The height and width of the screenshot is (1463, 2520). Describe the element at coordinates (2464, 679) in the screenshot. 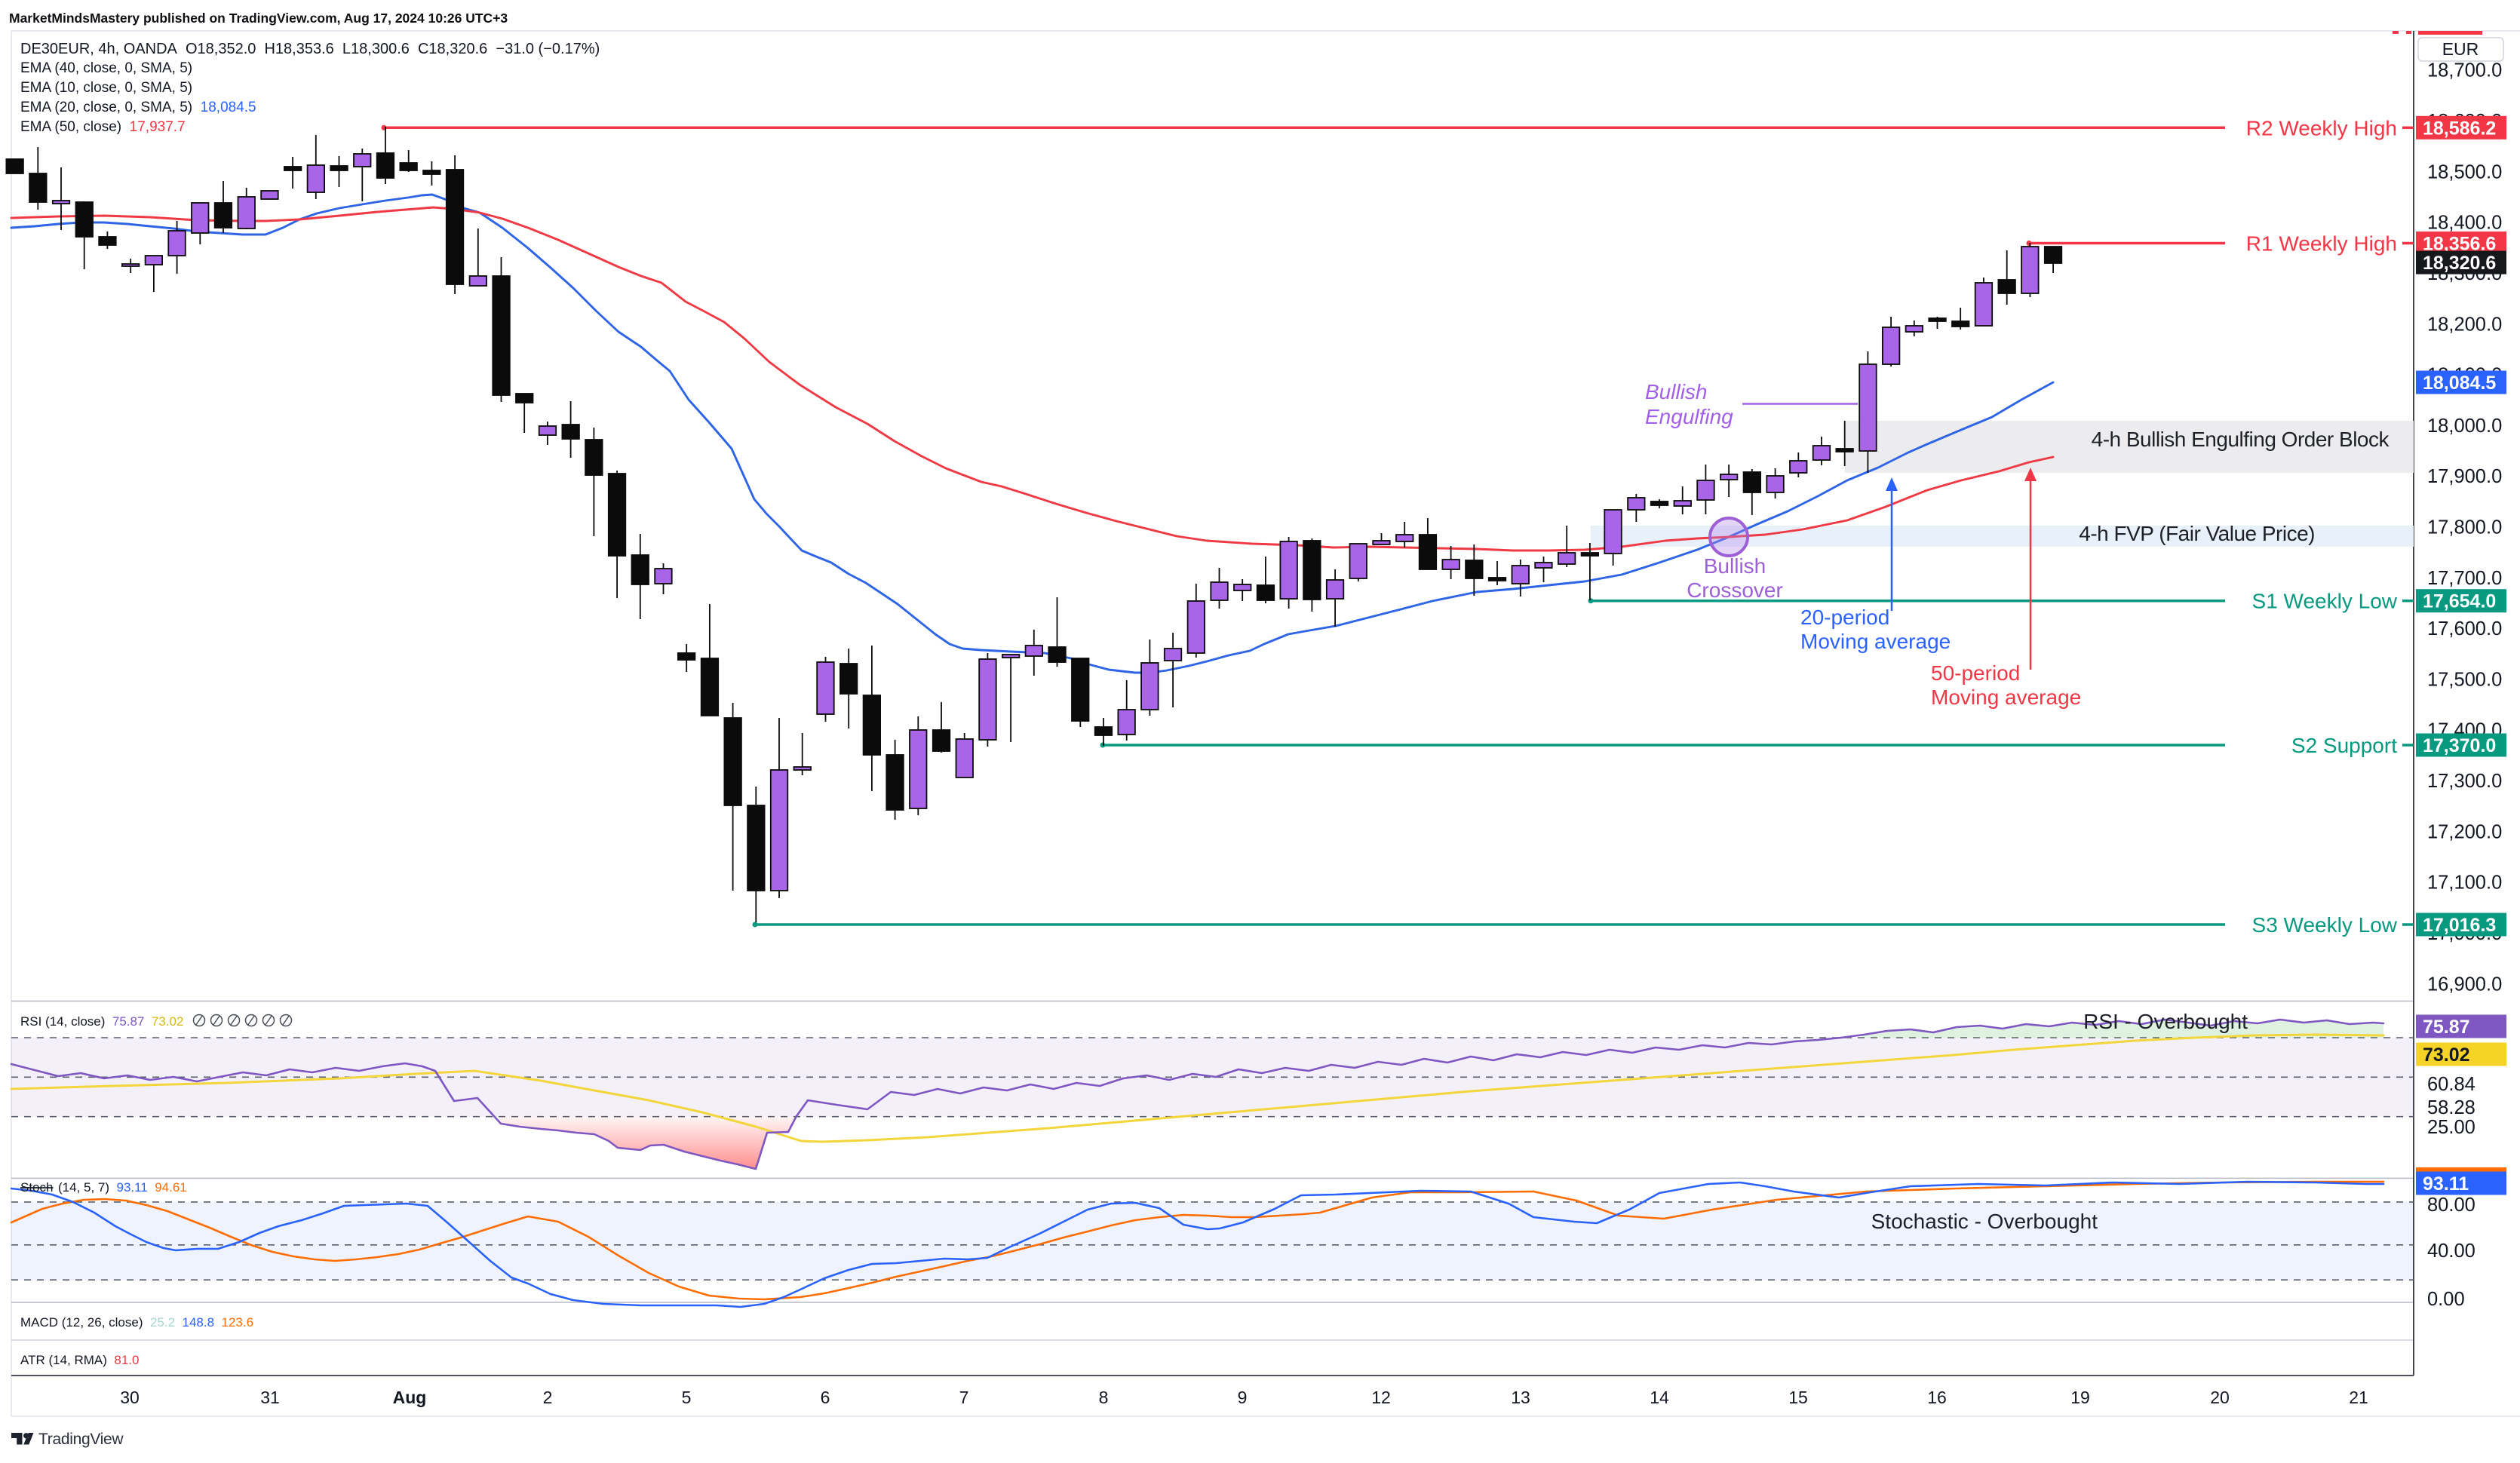

I see `svg-text: 17,500.0` at that location.